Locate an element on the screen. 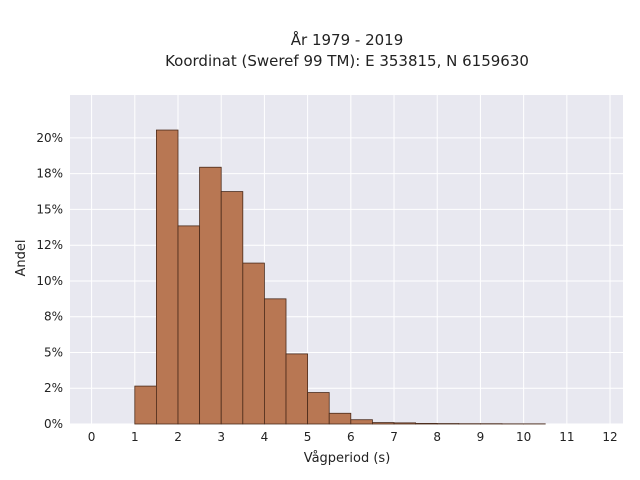 The image size is (640, 480). x-tick-label: 4 is located at coordinates (265, 437).